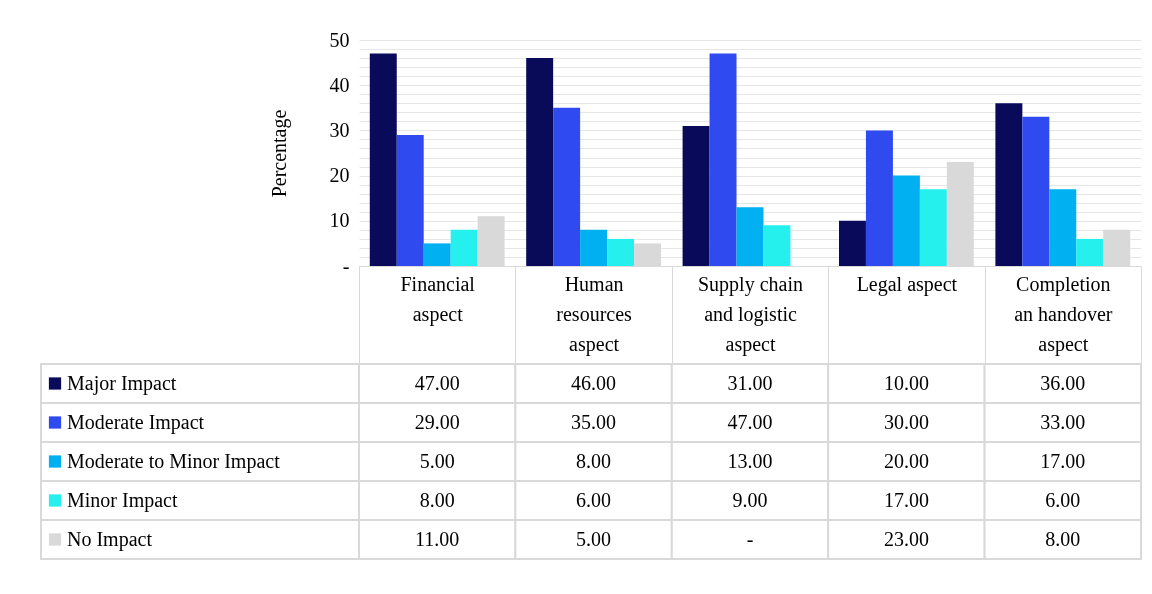 The height and width of the screenshot is (594, 1152). I want to click on data-label: 33.00, so click(1063, 421).